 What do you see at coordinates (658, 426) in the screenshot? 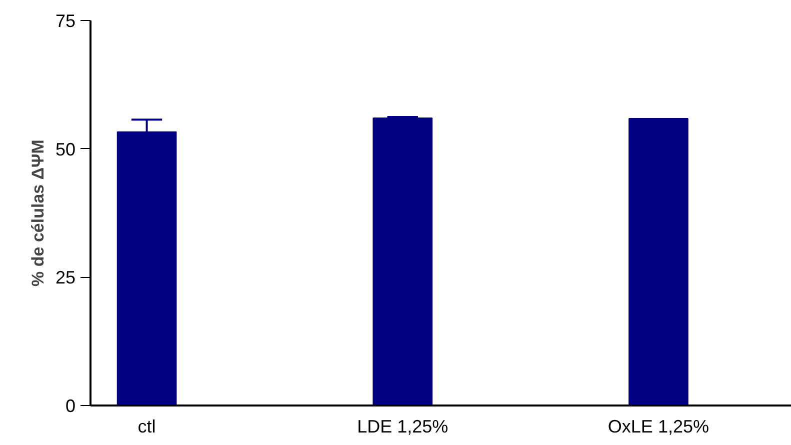
I see `x-tick-label: OxLE 1,25%` at bounding box center [658, 426].